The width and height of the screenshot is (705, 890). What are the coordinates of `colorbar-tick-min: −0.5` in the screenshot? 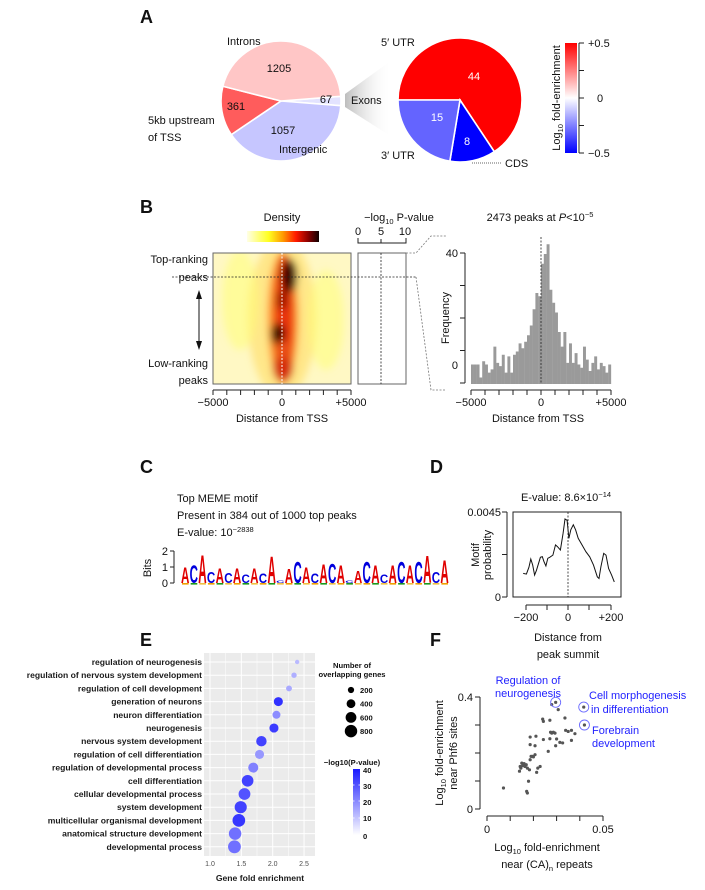 It's located at (599, 154).